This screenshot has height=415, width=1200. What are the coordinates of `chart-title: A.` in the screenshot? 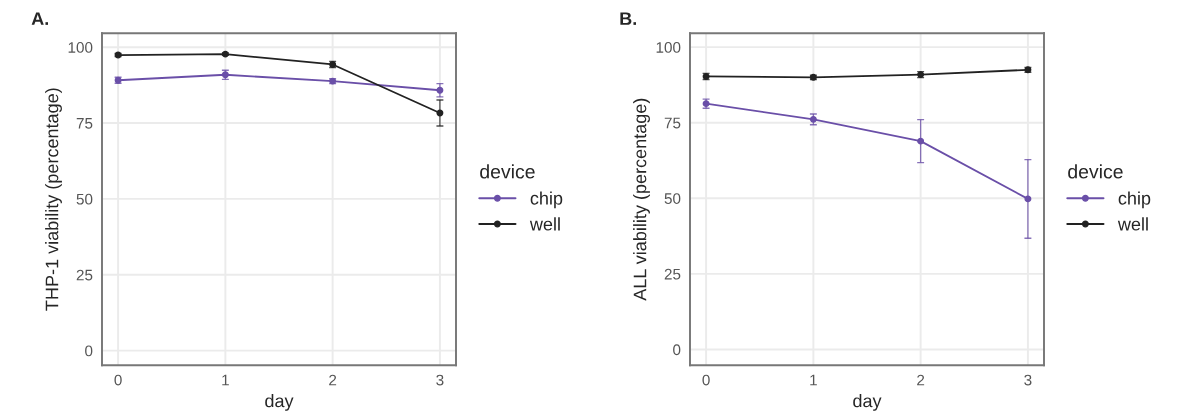 It's located at (40, 18).